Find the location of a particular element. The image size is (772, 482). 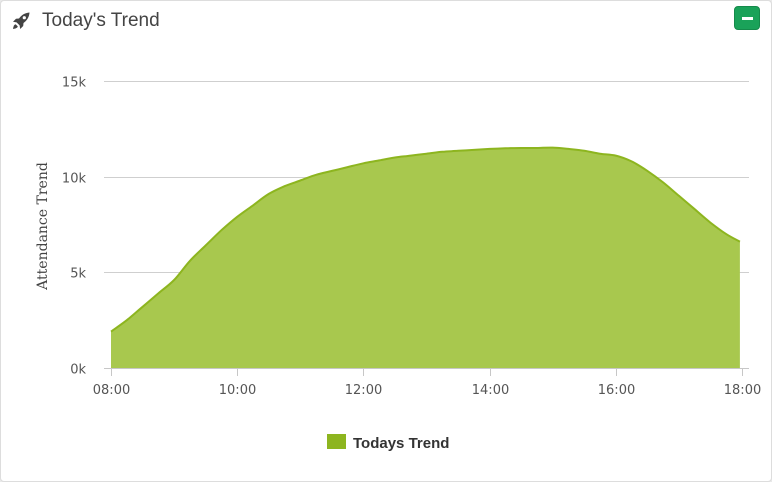

minus-icon is located at coordinates (747, 18).